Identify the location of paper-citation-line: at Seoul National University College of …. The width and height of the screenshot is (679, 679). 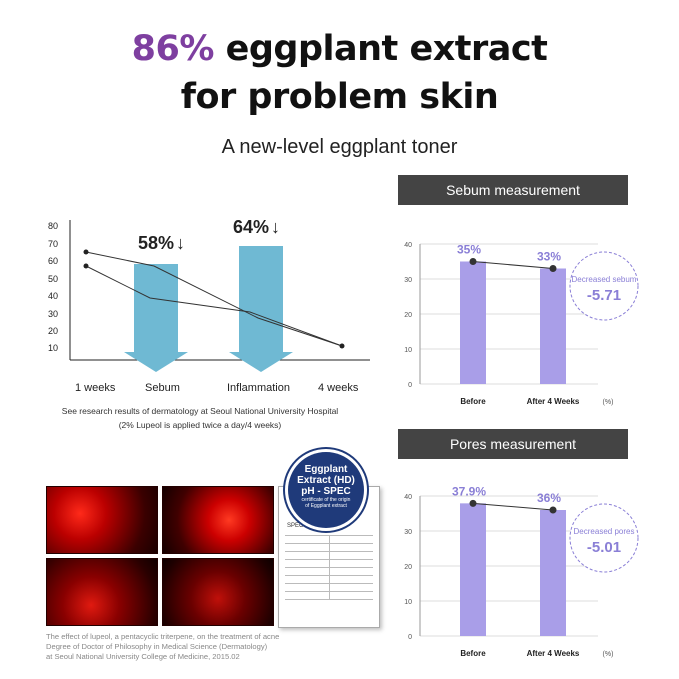
(143, 656).